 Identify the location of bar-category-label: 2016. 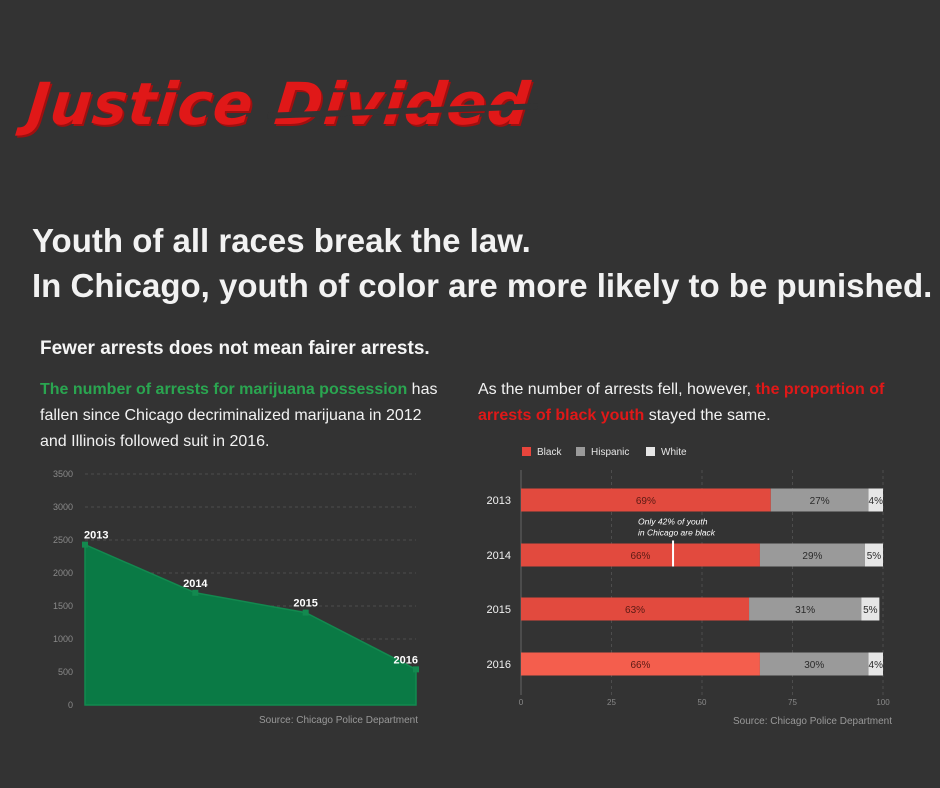
(499, 665).